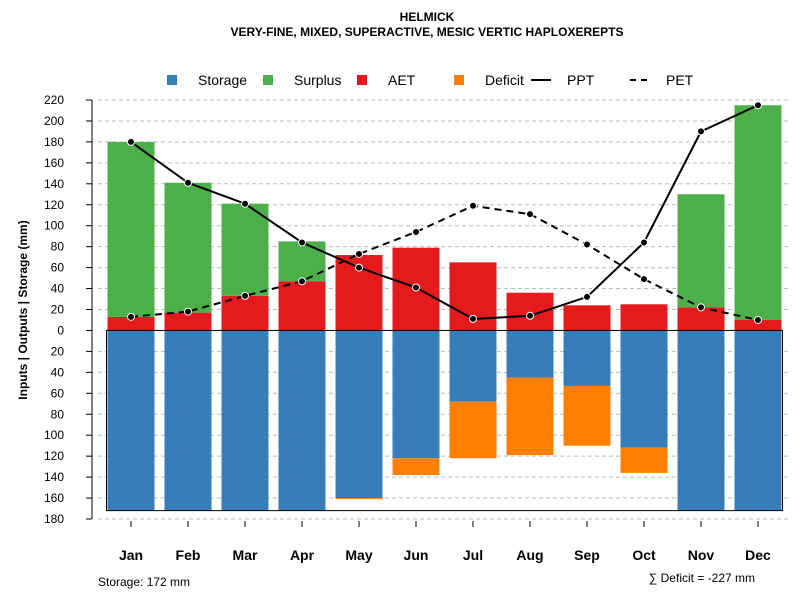  Describe the element at coordinates (54, 456) in the screenshot. I see `y-tick-label: 120` at that location.